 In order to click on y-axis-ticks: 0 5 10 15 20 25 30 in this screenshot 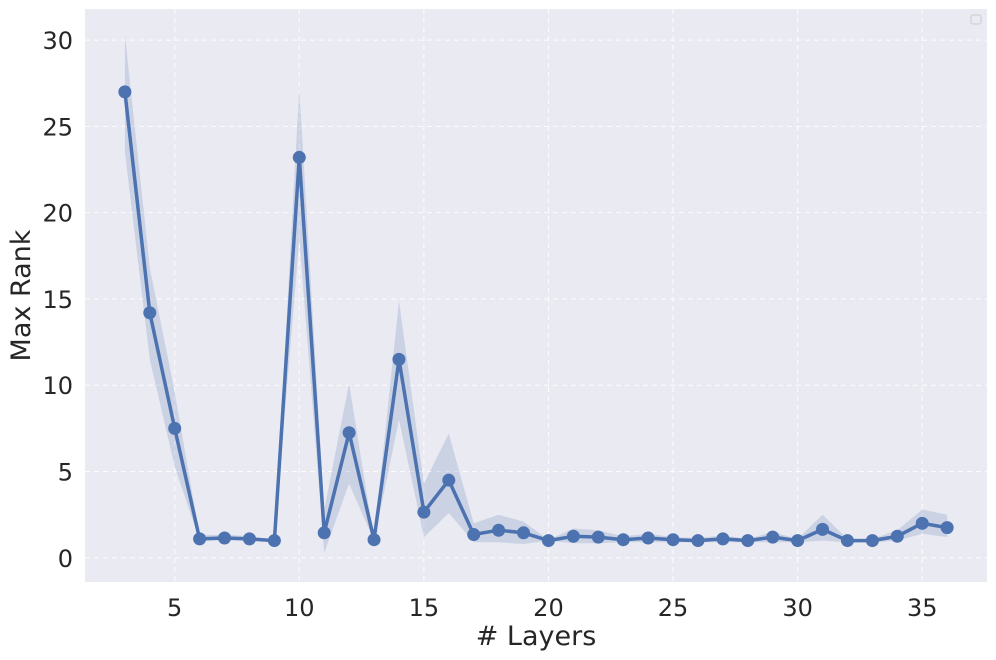, I will do `click(57, 300)`.